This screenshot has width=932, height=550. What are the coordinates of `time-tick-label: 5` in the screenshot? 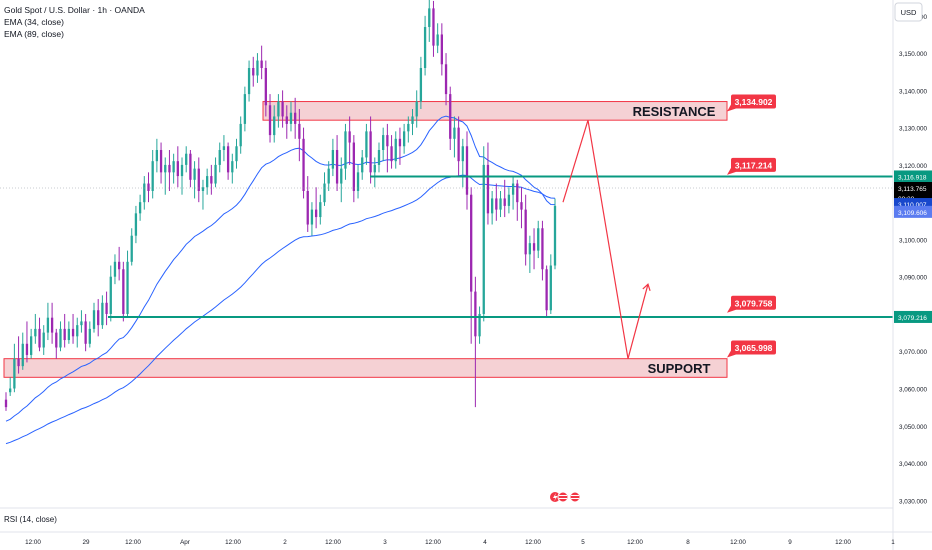 It's located at (583, 542).